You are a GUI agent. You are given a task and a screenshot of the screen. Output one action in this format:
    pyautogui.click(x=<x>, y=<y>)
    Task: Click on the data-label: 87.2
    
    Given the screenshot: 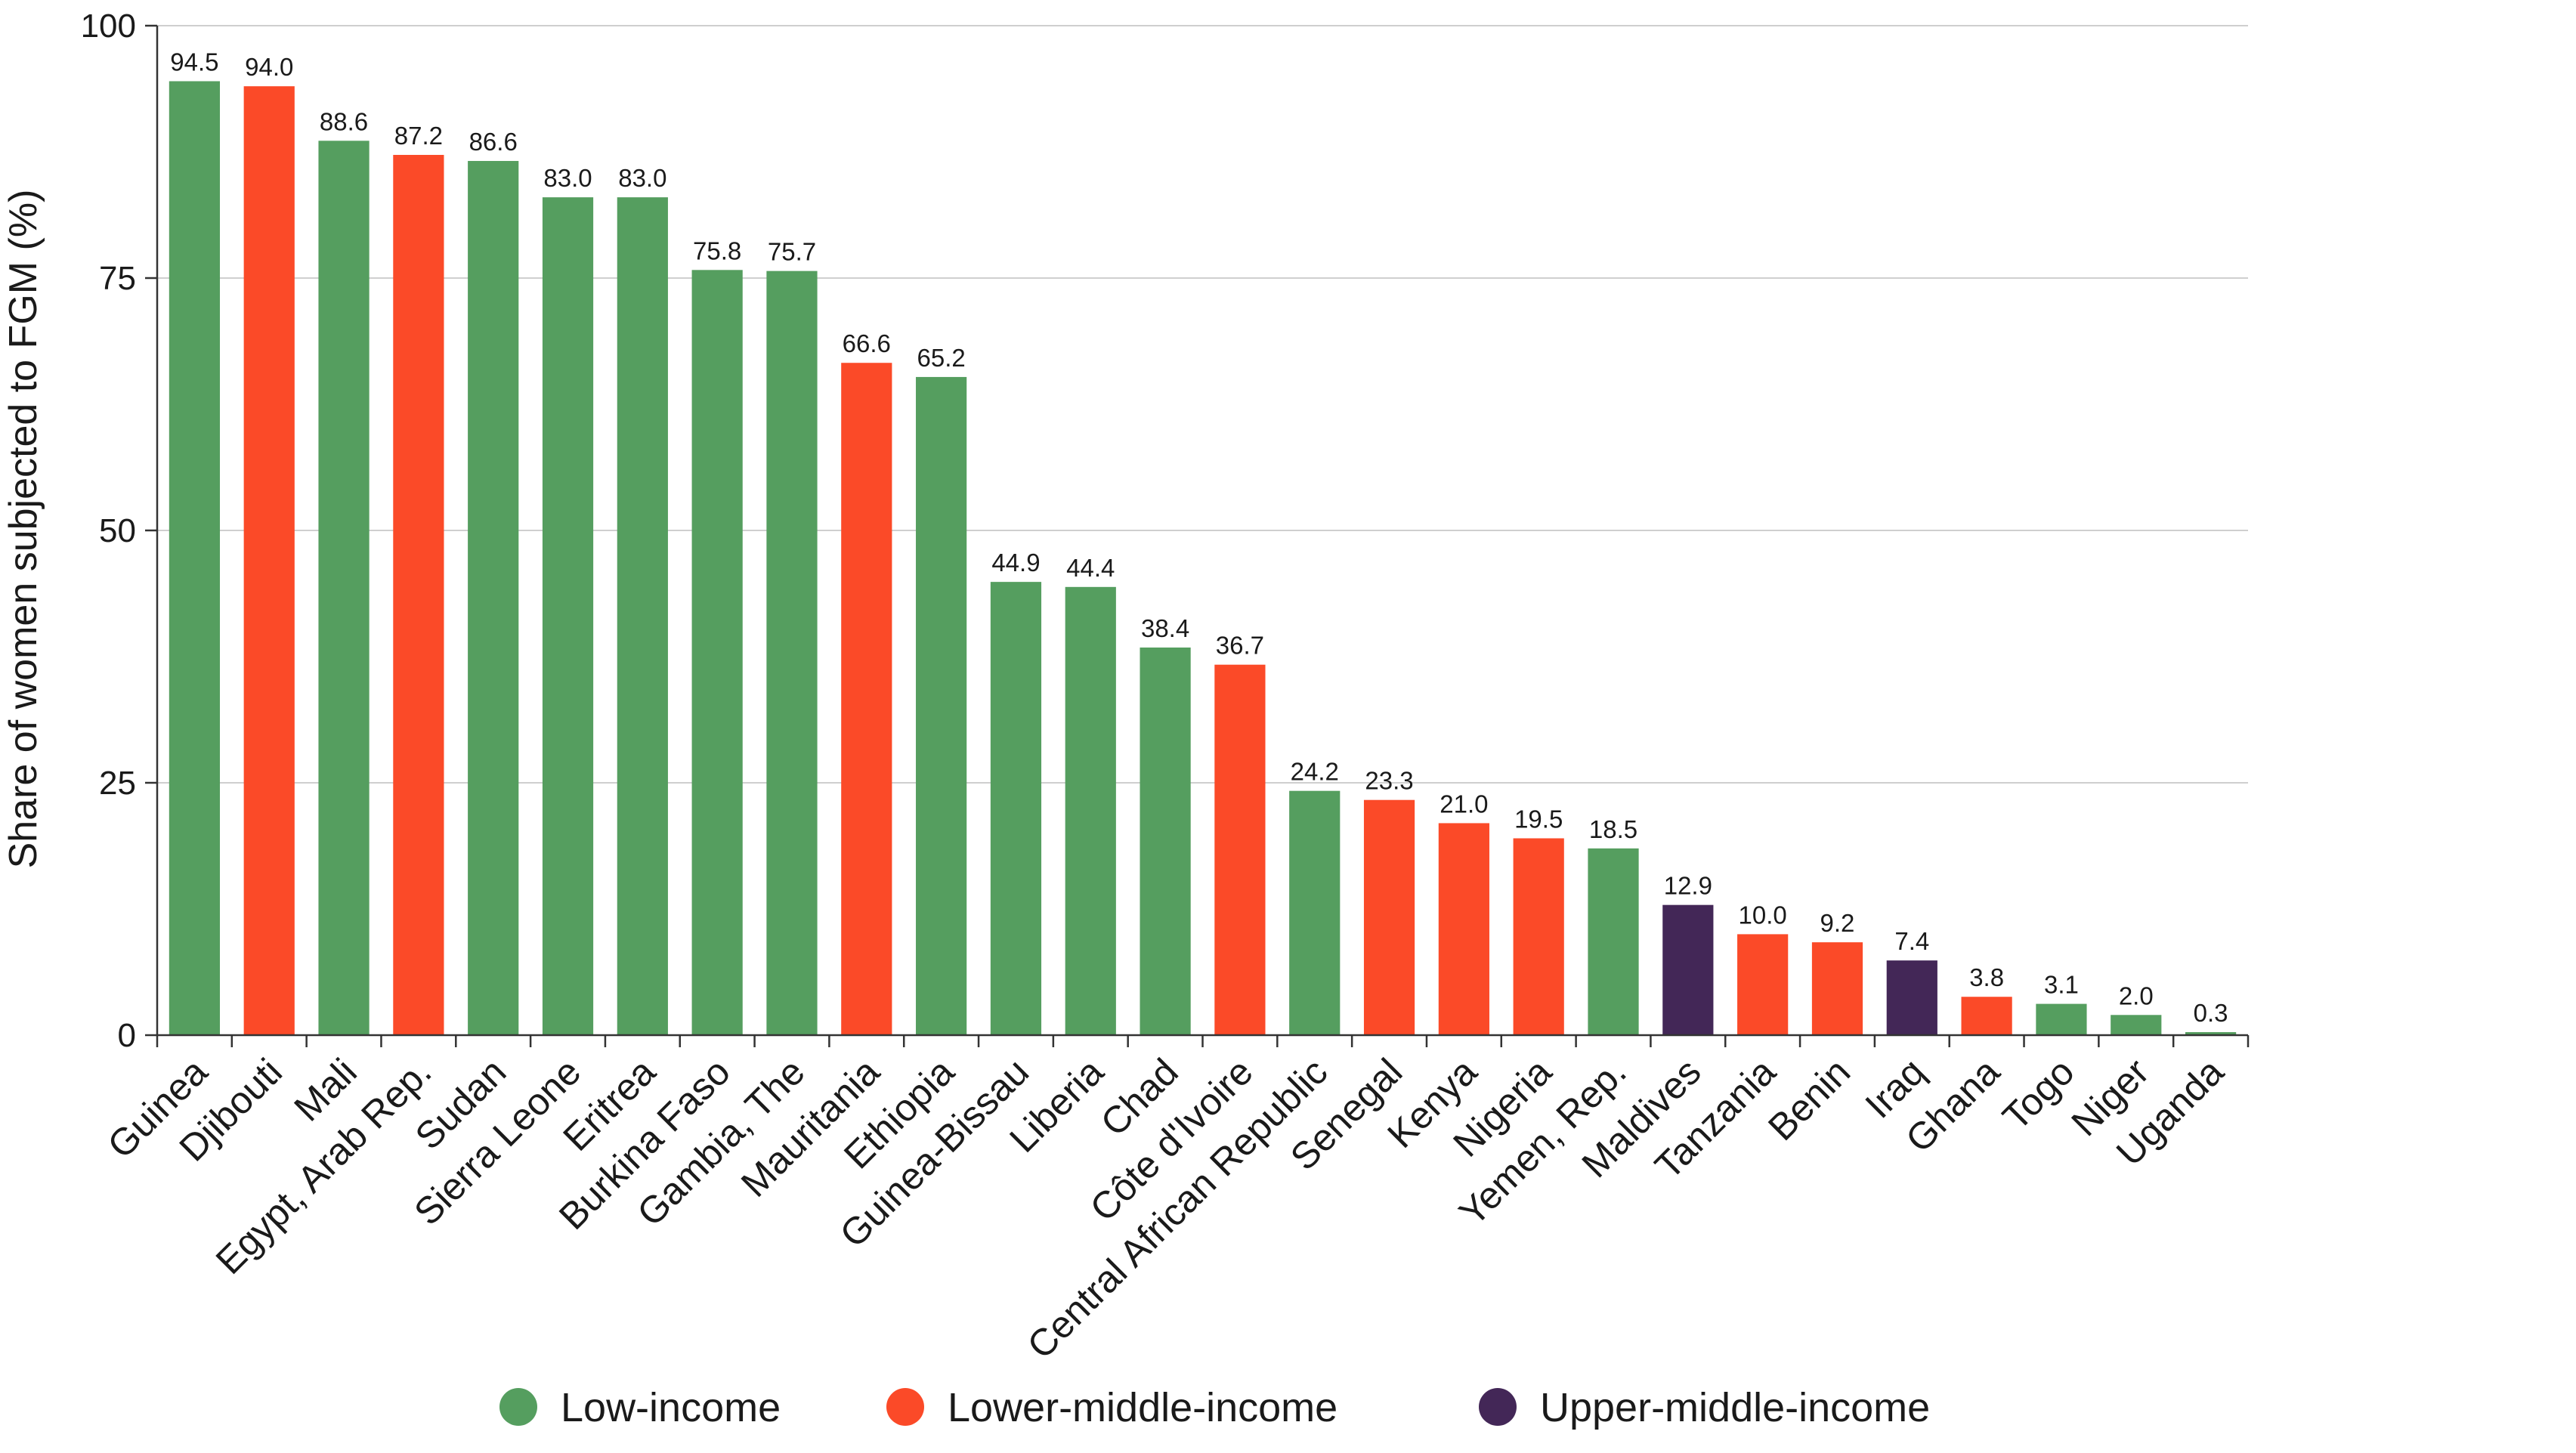 What is the action you would take?
    pyautogui.click(x=418, y=136)
    